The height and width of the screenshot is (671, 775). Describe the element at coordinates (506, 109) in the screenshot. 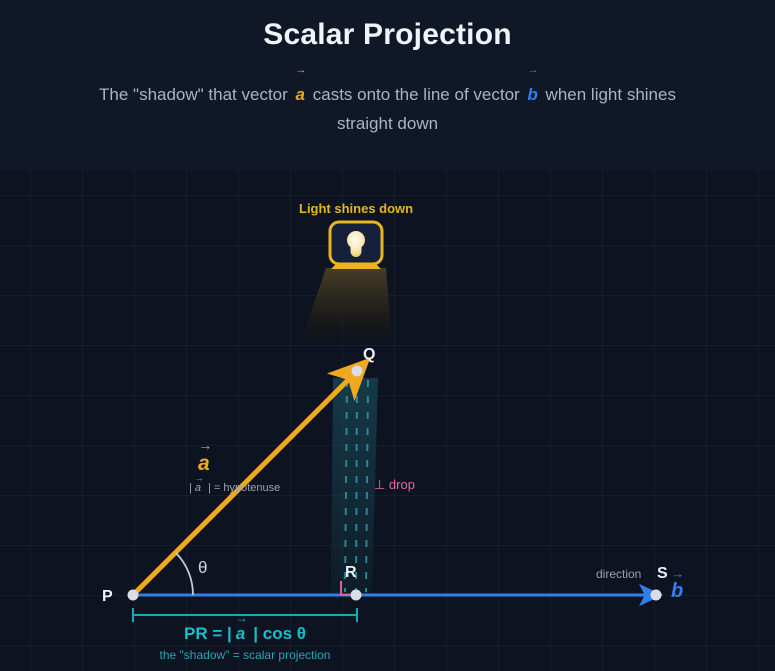

I see `subtitle-part-3: when light shines straight down` at that location.